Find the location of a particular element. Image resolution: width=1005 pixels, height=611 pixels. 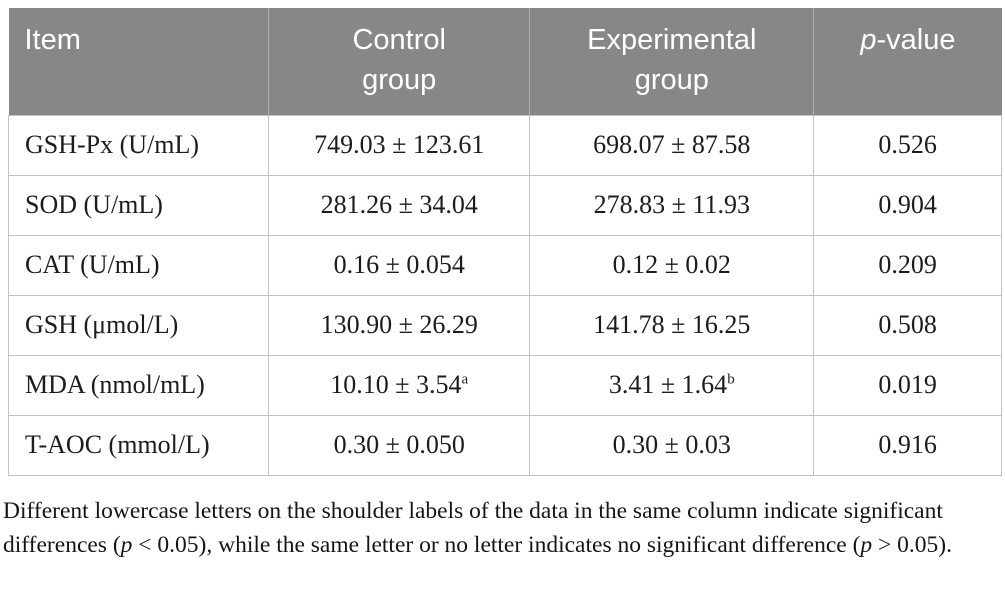

item-label: SOD (U/mL) is located at coordinates (138, 205).